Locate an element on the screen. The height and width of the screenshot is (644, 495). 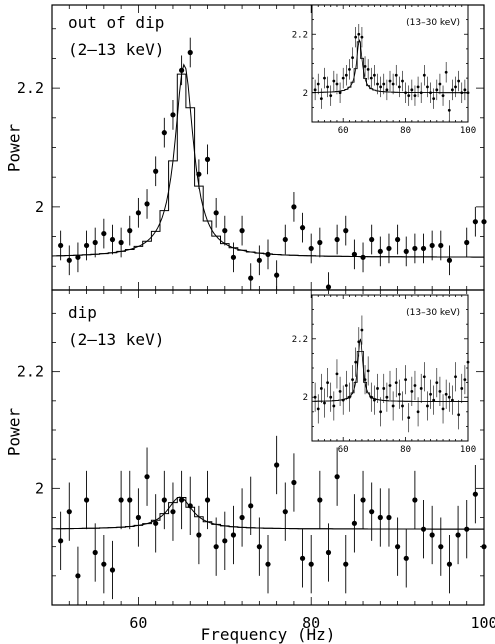
model-curve is located at coordinates (268, 513).